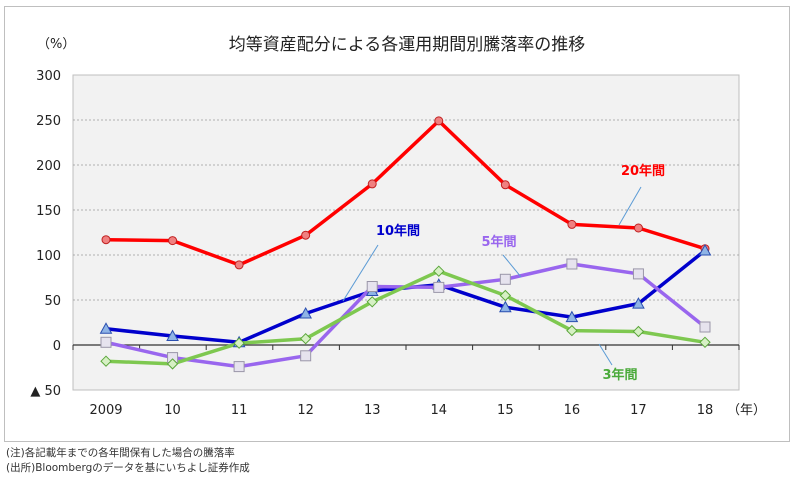 The image size is (800, 484). What do you see at coordinates (120, 453) in the screenshot?
I see `footnote-note: (注)各記載年までの各年間保有した場合の騰落率` at bounding box center [120, 453].